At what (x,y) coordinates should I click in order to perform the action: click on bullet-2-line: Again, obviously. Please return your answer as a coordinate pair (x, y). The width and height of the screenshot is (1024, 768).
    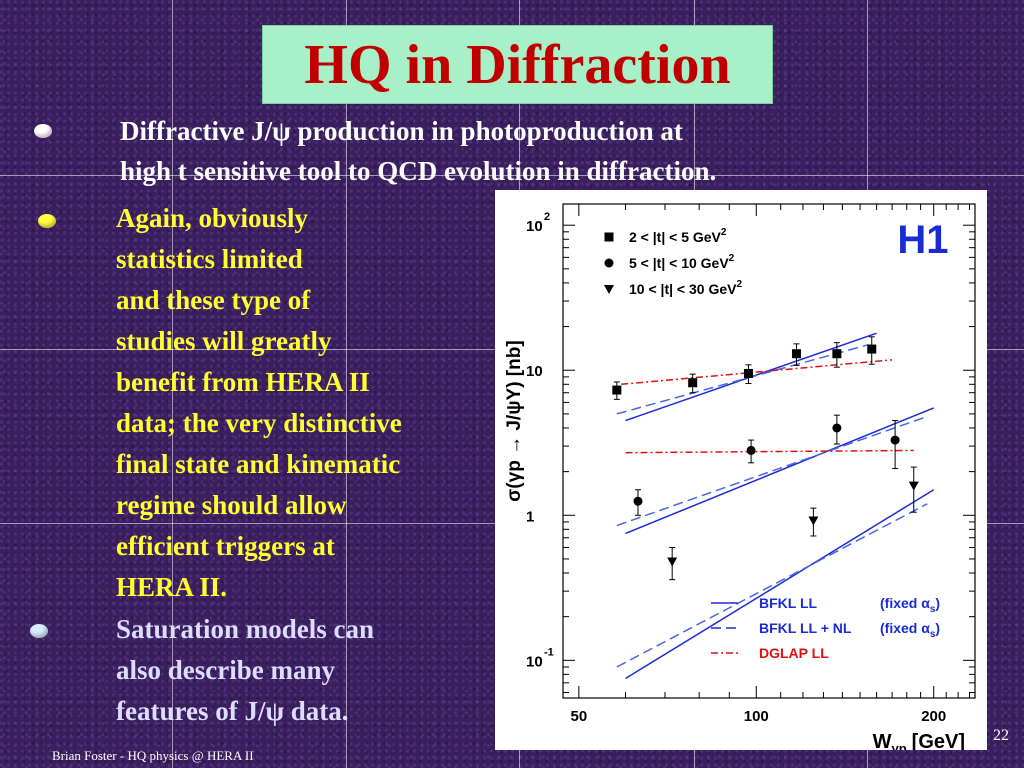
    Looking at the image, I should click on (212, 218).